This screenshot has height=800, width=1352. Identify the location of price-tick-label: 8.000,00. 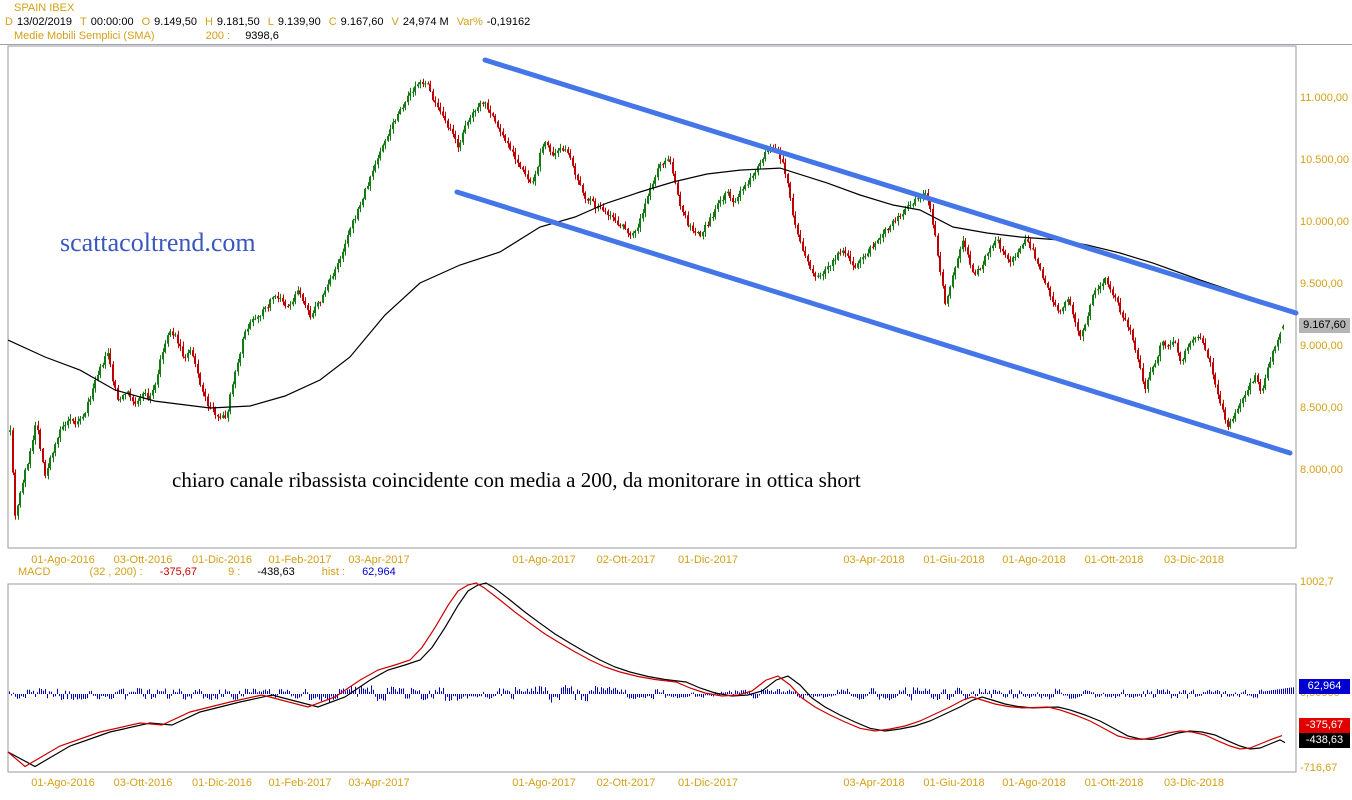
(1321, 470).